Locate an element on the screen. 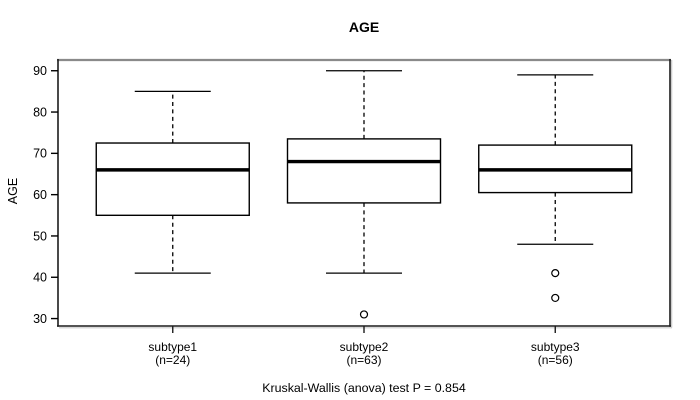 The image size is (700, 400). y-tick-label: 30 is located at coordinates (40, 319).